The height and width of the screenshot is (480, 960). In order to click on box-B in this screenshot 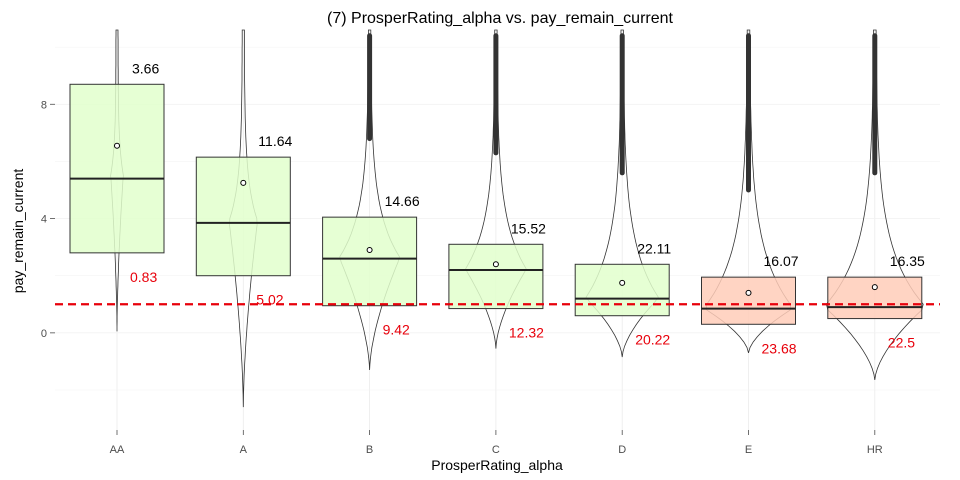, I will do `click(370, 261)`.